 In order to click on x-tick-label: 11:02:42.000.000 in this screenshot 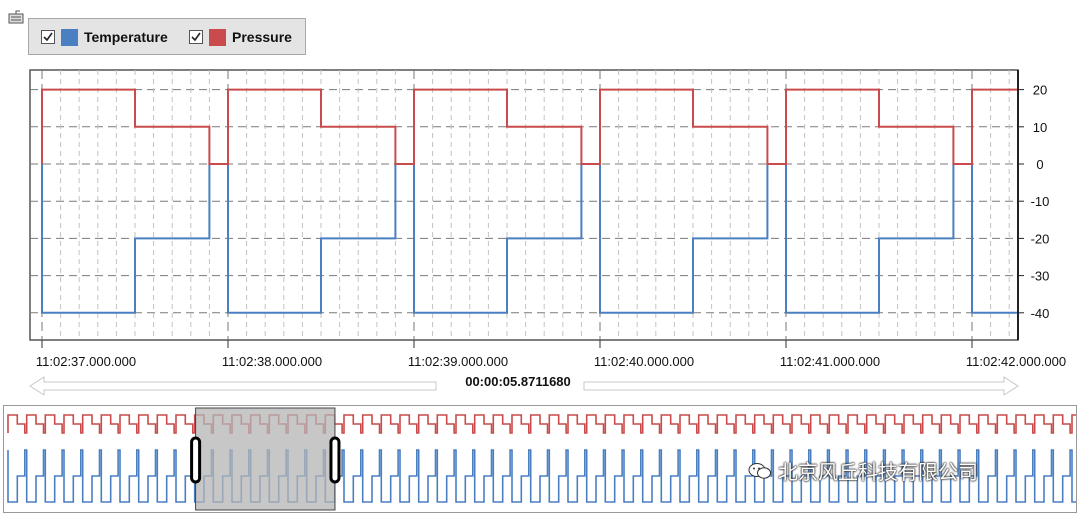, I will do `click(1016, 361)`.